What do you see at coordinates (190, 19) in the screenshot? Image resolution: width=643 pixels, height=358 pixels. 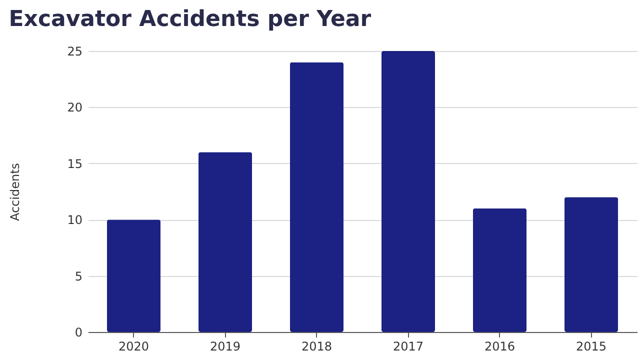 I see `chart-title: Excavator Accidents per Year` at bounding box center [190, 19].